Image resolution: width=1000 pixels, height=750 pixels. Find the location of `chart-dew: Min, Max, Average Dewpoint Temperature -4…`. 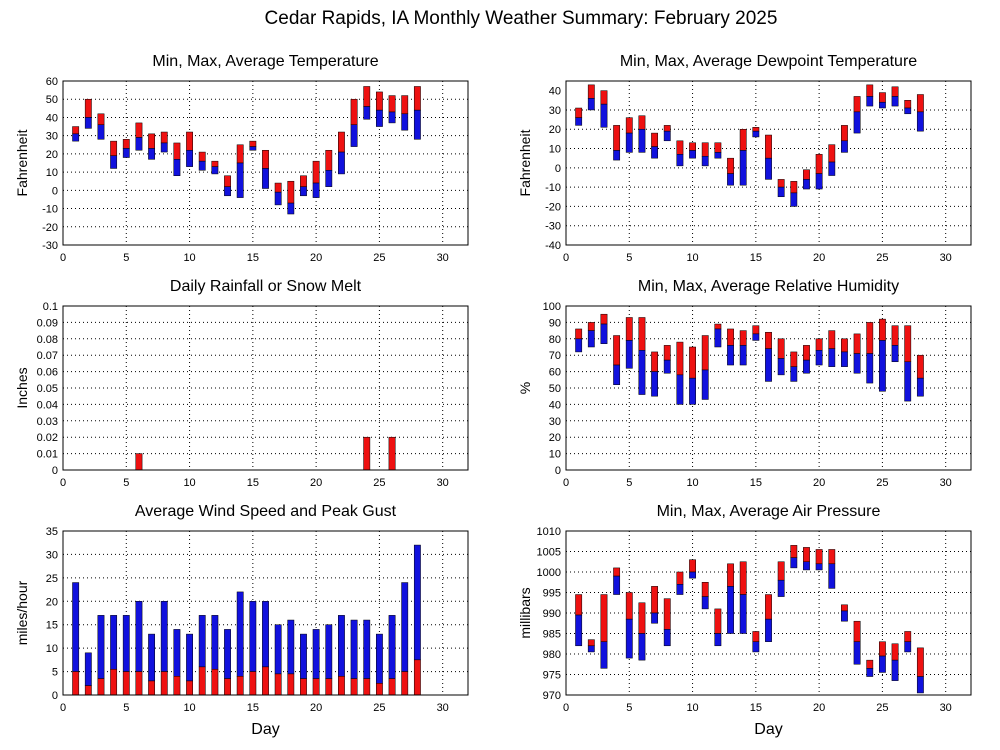

chart-dew: Min, Max, Average Dewpoint Temperature -4… is located at coordinates (744, 158).